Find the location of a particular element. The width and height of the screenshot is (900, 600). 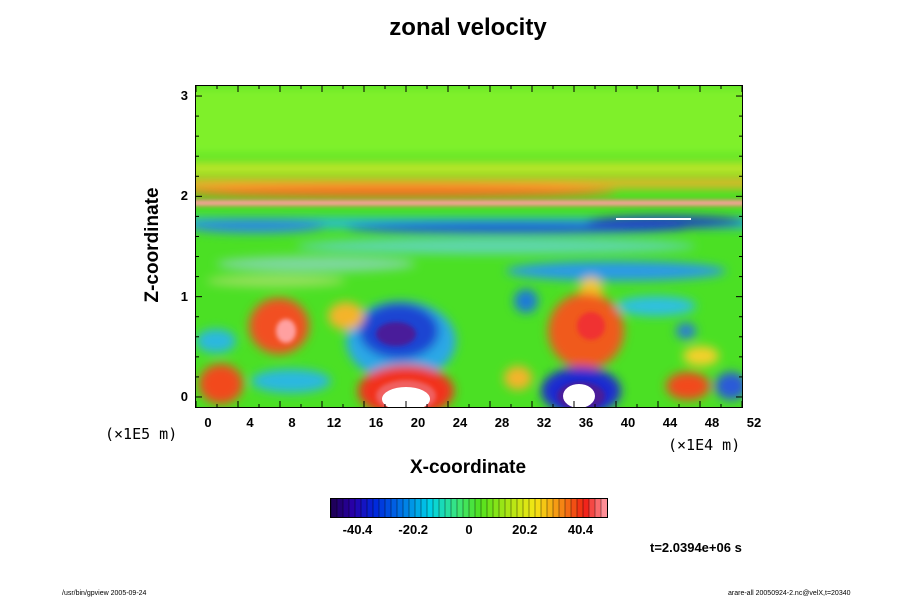

x-axis-label: X-coordinate is located at coordinates (468, 467).